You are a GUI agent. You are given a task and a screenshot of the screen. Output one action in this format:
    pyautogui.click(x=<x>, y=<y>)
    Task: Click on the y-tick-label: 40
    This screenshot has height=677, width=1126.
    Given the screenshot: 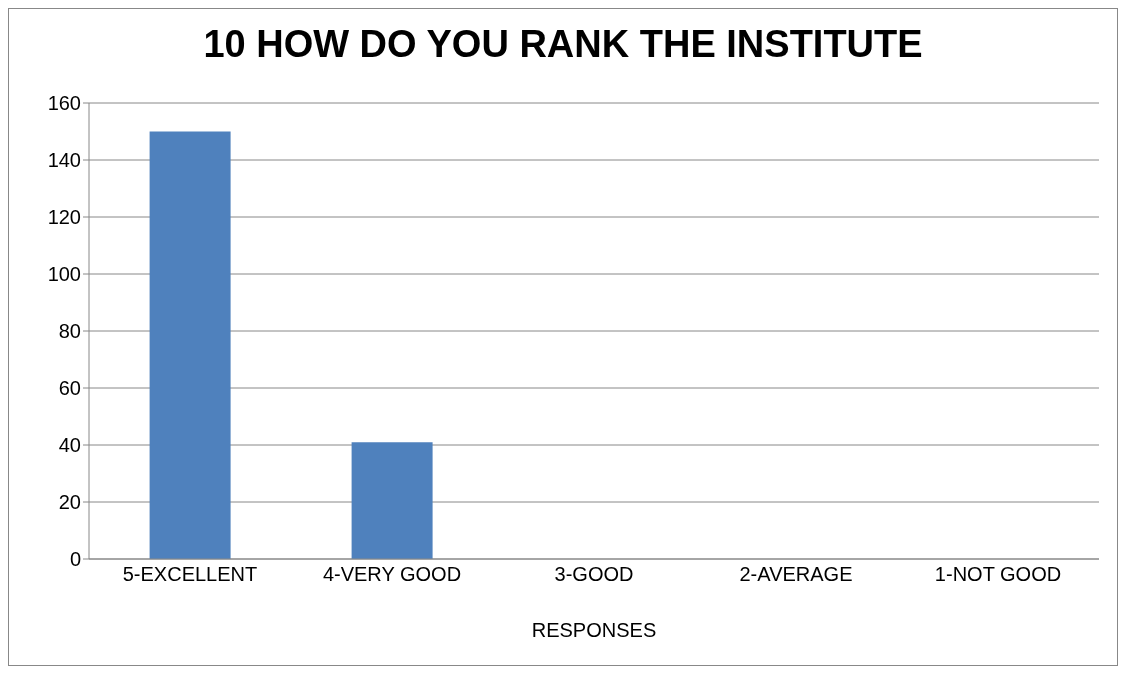 What is the action you would take?
    pyautogui.click(x=69, y=445)
    